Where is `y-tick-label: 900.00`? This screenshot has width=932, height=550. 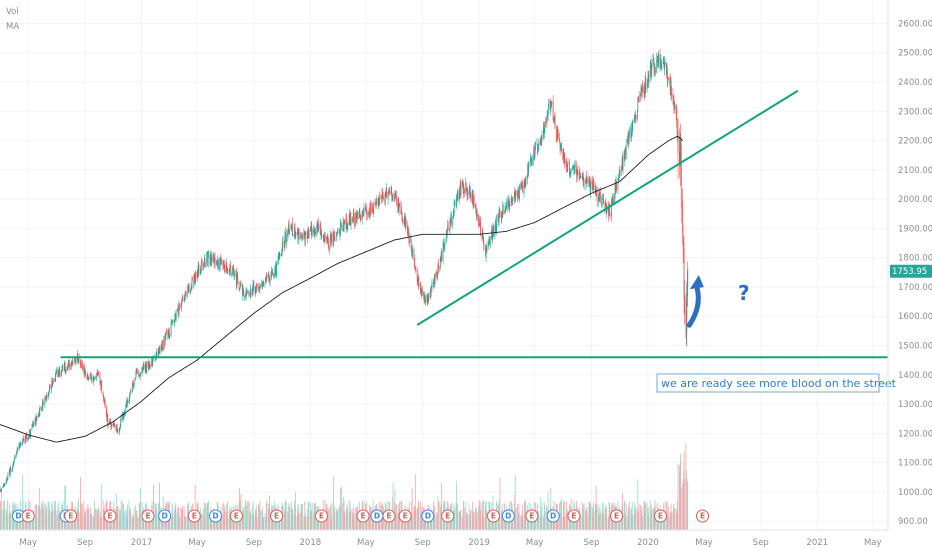
y-tick-label: 900.00 is located at coordinates (913, 522).